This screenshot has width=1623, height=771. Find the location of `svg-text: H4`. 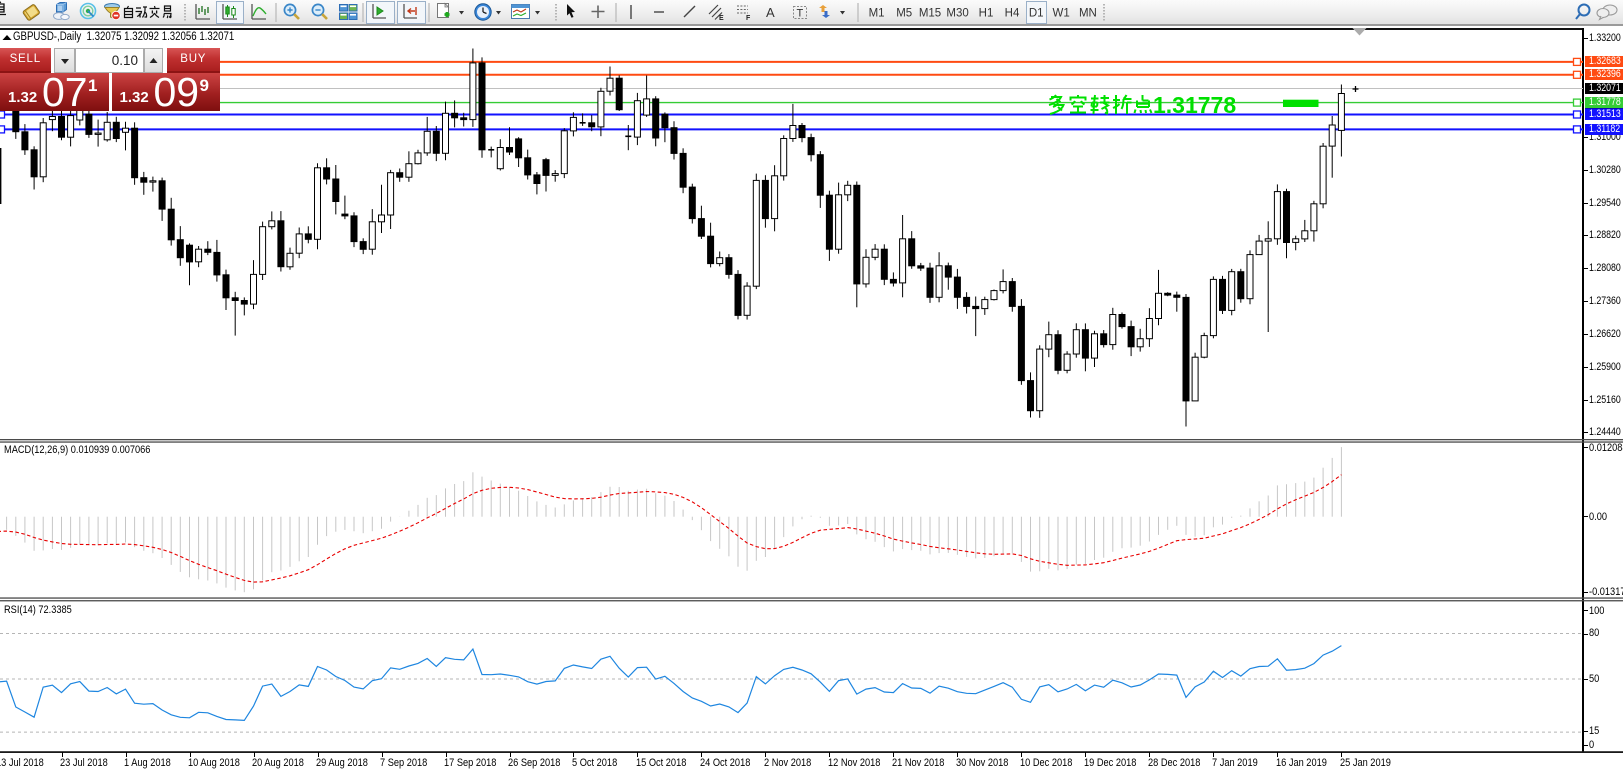

svg-text: H4 is located at coordinates (1012, 14).